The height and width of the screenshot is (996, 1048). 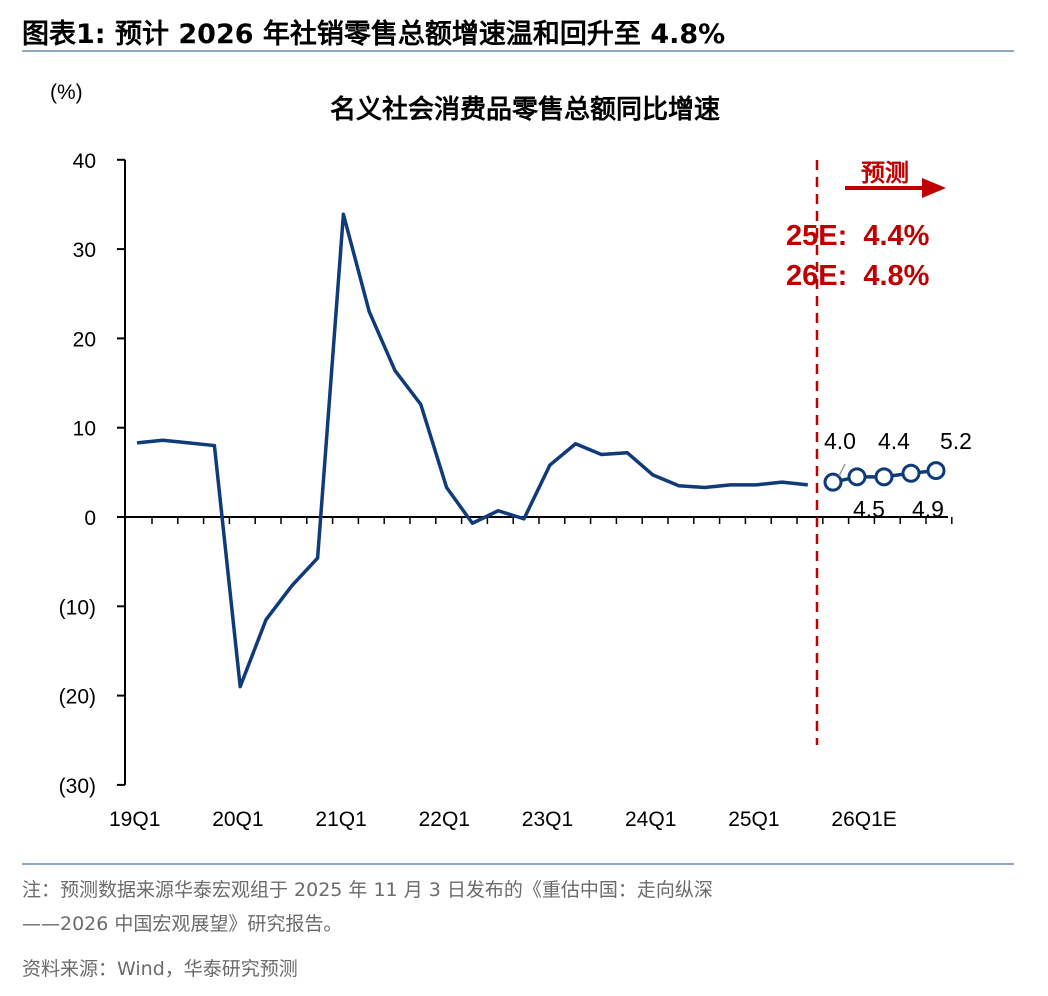 What do you see at coordinates (894, 441) in the screenshot?
I see `forecast-value-label: 4.4` at bounding box center [894, 441].